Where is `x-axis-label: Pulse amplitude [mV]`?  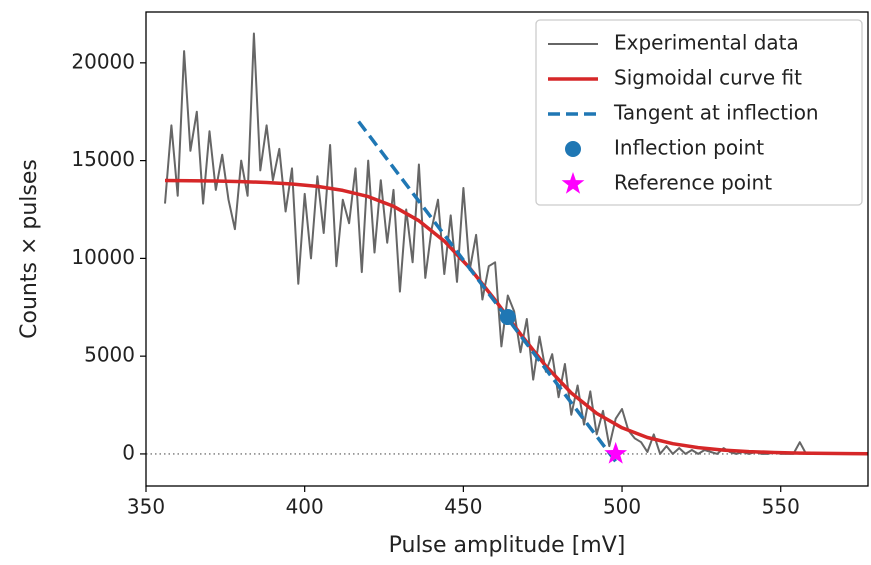 x-axis-label: Pulse amplitude [mV] is located at coordinates (507, 545).